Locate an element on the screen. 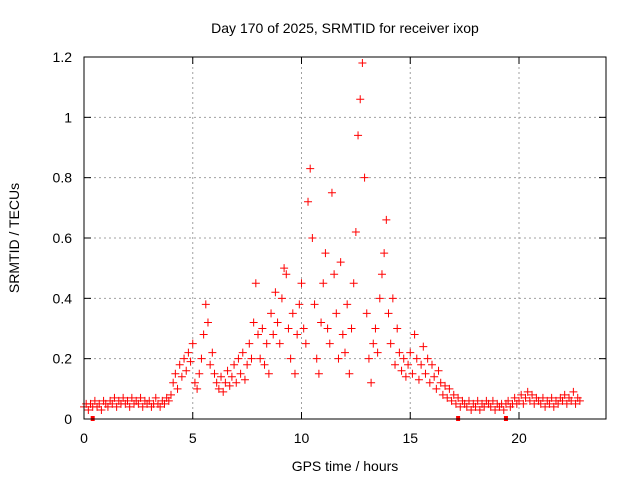 Image resolution: width=640 pixels, height=480 pixels. x-axis-title: GPS time / hours is located at coordinates (345, 466).